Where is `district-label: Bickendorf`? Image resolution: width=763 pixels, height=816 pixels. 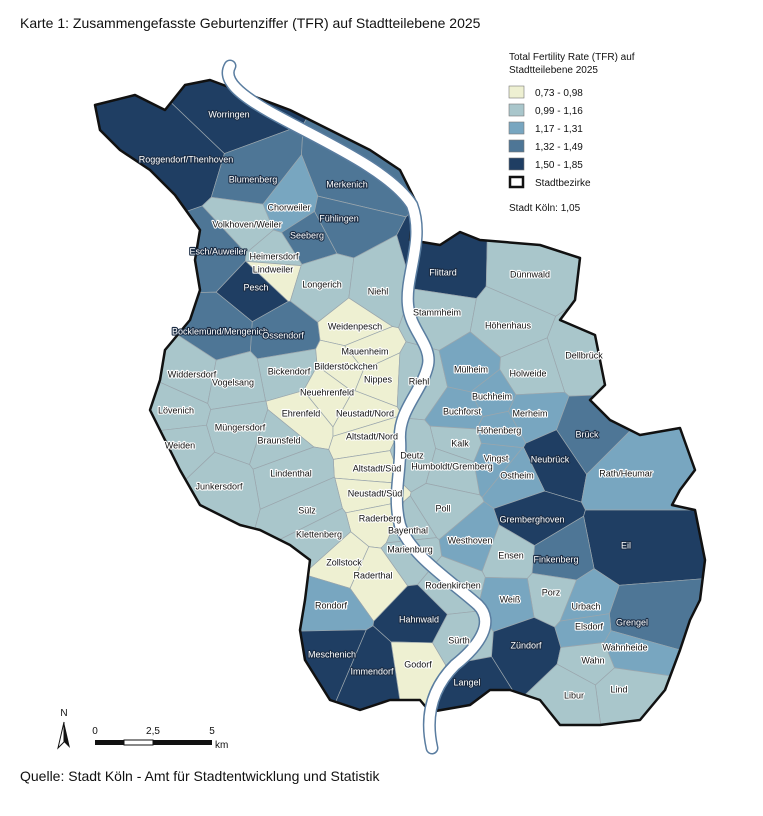
district-label: Bickendorf is located at coordinates (289, 371).